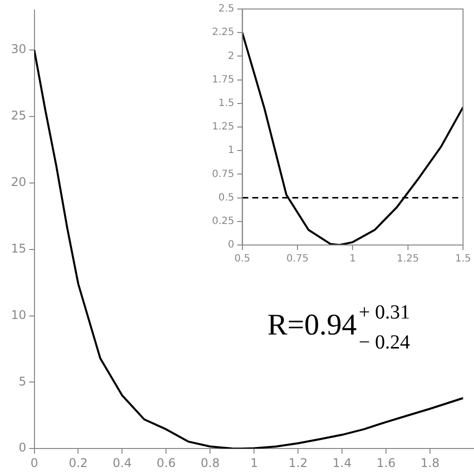  What do you see at coordinates (226, 198) in the screenshot?
I see `y-tick-label: 0.5` at bounding box center [226, 198].